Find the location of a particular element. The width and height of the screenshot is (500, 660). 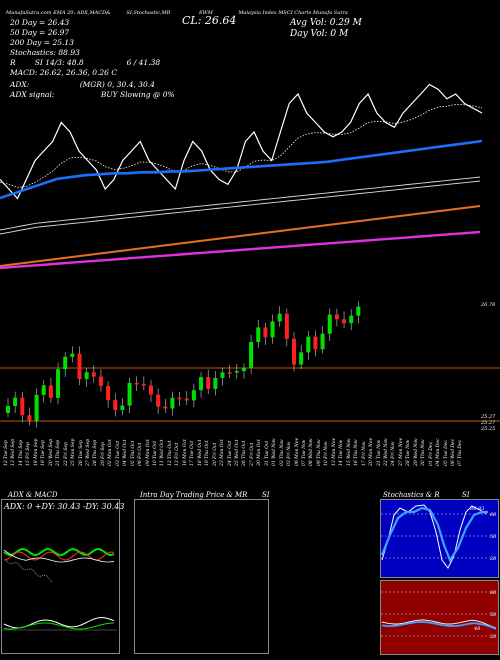

header-title: Malaysia Index MSCI Charts Munafa Sutra is located at coordinates (293, 13).